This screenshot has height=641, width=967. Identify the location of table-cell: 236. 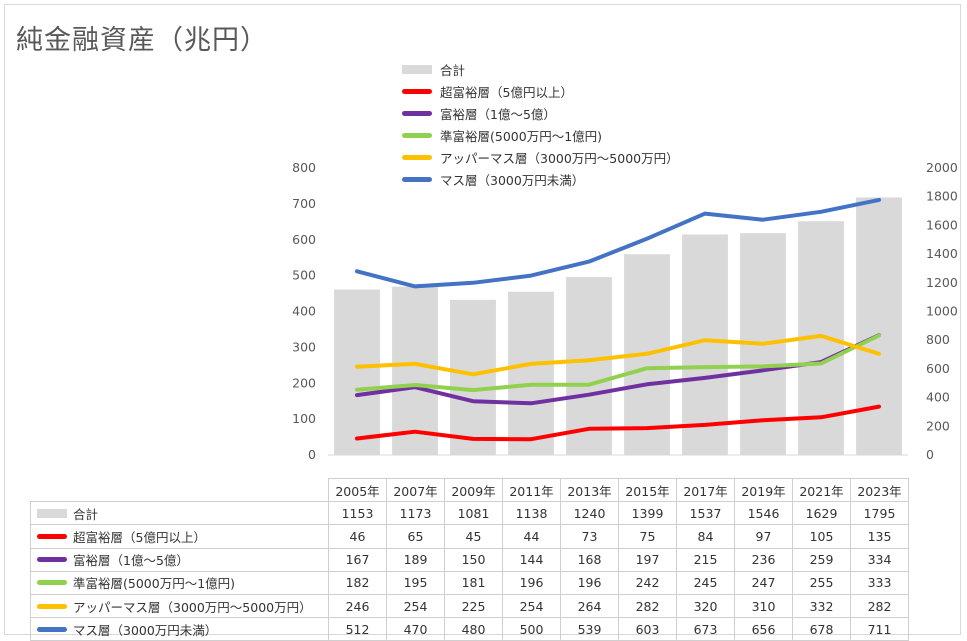
(763, 559).